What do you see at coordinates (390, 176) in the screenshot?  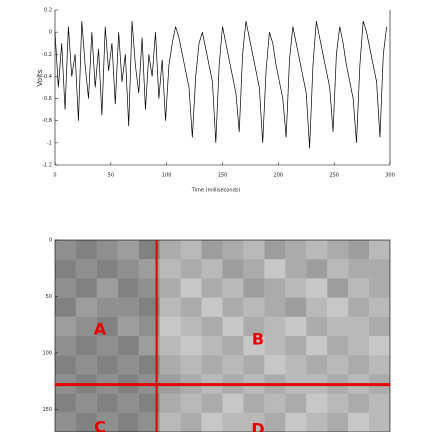 I see `x-tick-label: 300` at bounding box center [390, 176].